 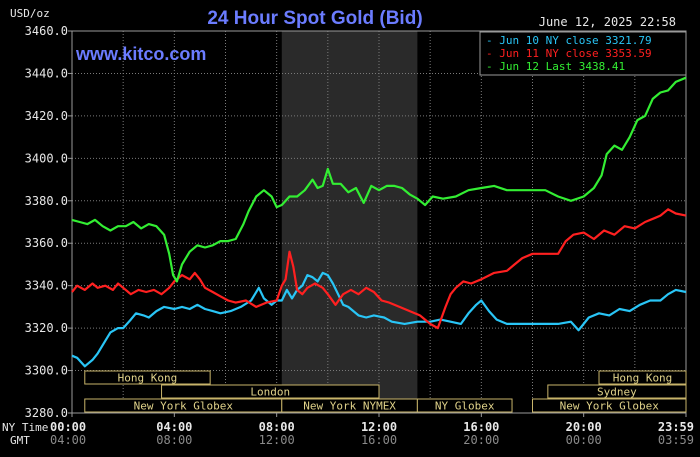 What do you see at coordinates (68, 440) in the screenshot?
I see `x-tick-label-gmt: 04:00` at bounding box center [68, 440].